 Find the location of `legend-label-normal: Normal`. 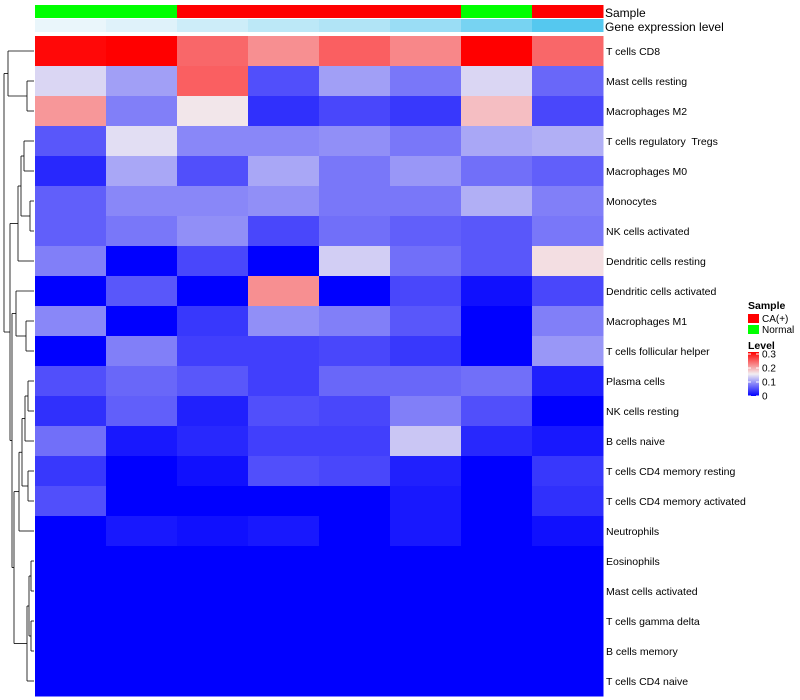

legend-label-normal: Normal is located at coordinates (778, 330).